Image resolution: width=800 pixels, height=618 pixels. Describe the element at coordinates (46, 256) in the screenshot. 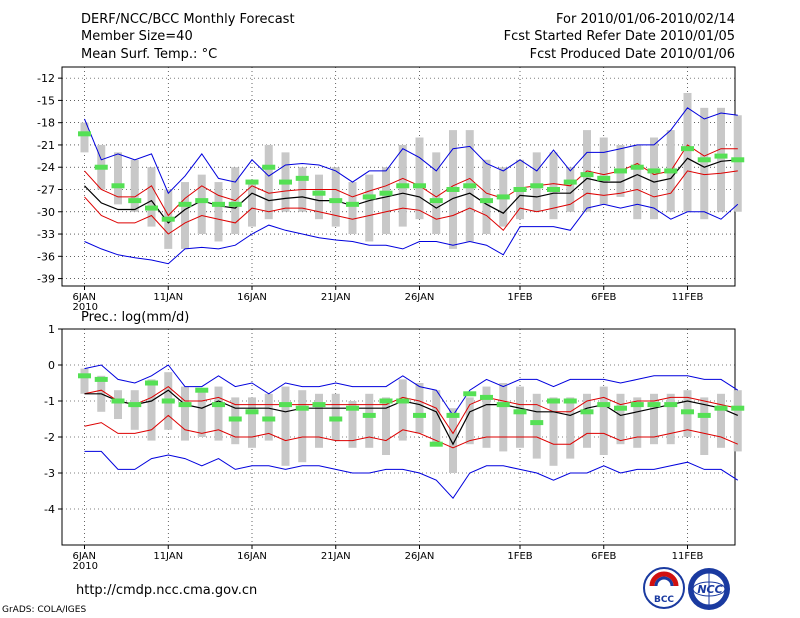

I see `temperature-y-tick-label: -36` at that location.